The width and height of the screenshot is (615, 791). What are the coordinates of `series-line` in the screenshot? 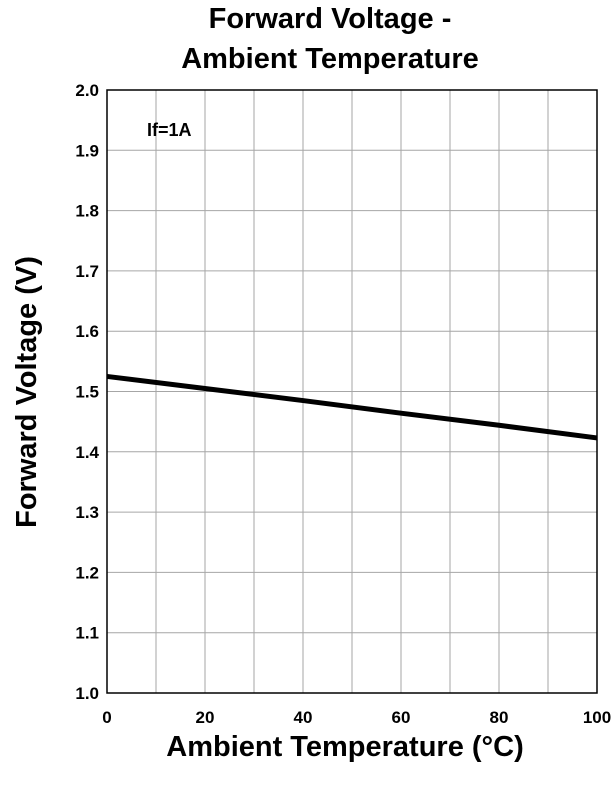 It's located at (352, 407).